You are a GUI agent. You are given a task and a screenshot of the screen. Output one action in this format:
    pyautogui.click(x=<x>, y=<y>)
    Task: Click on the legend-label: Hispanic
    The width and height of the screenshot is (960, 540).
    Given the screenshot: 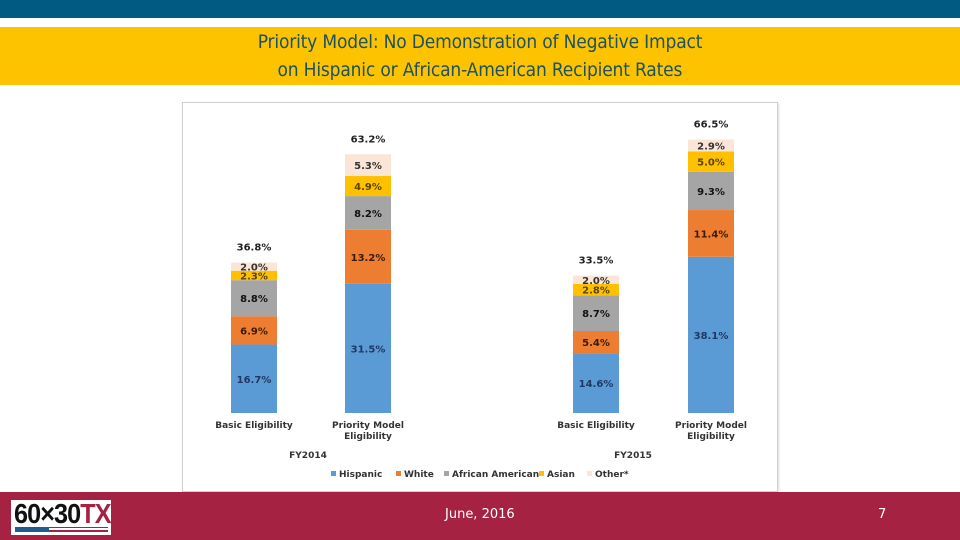 What is the action you would take?
    pyautogui.click(x=360, y=475)
    